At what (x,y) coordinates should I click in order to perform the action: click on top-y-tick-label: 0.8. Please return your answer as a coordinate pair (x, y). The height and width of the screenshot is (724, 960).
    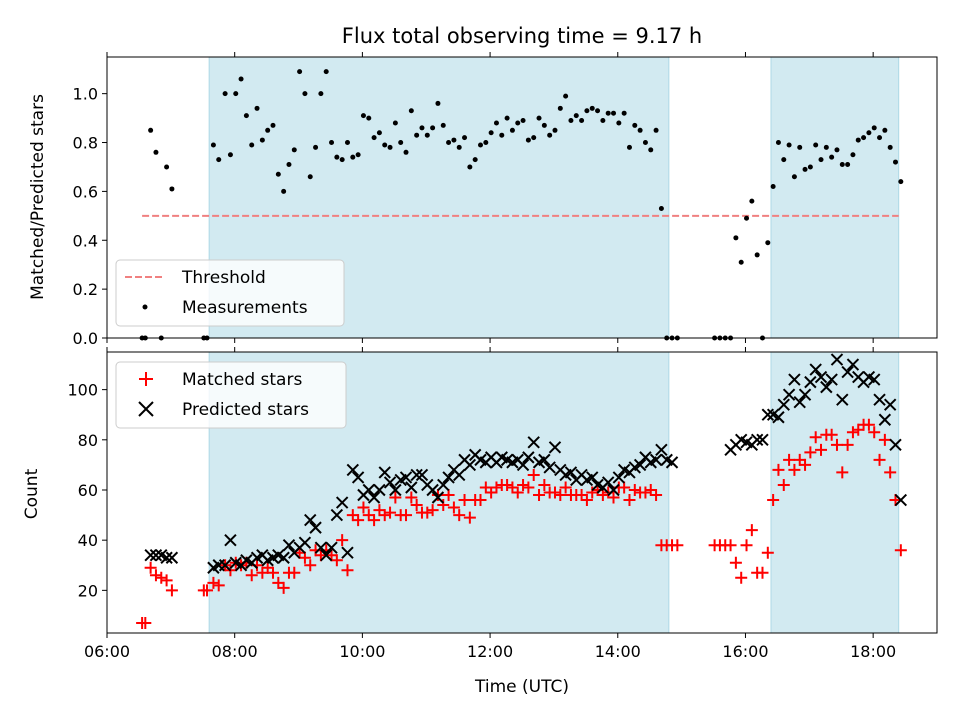
    Looking at the image, I should click on (85, 143).